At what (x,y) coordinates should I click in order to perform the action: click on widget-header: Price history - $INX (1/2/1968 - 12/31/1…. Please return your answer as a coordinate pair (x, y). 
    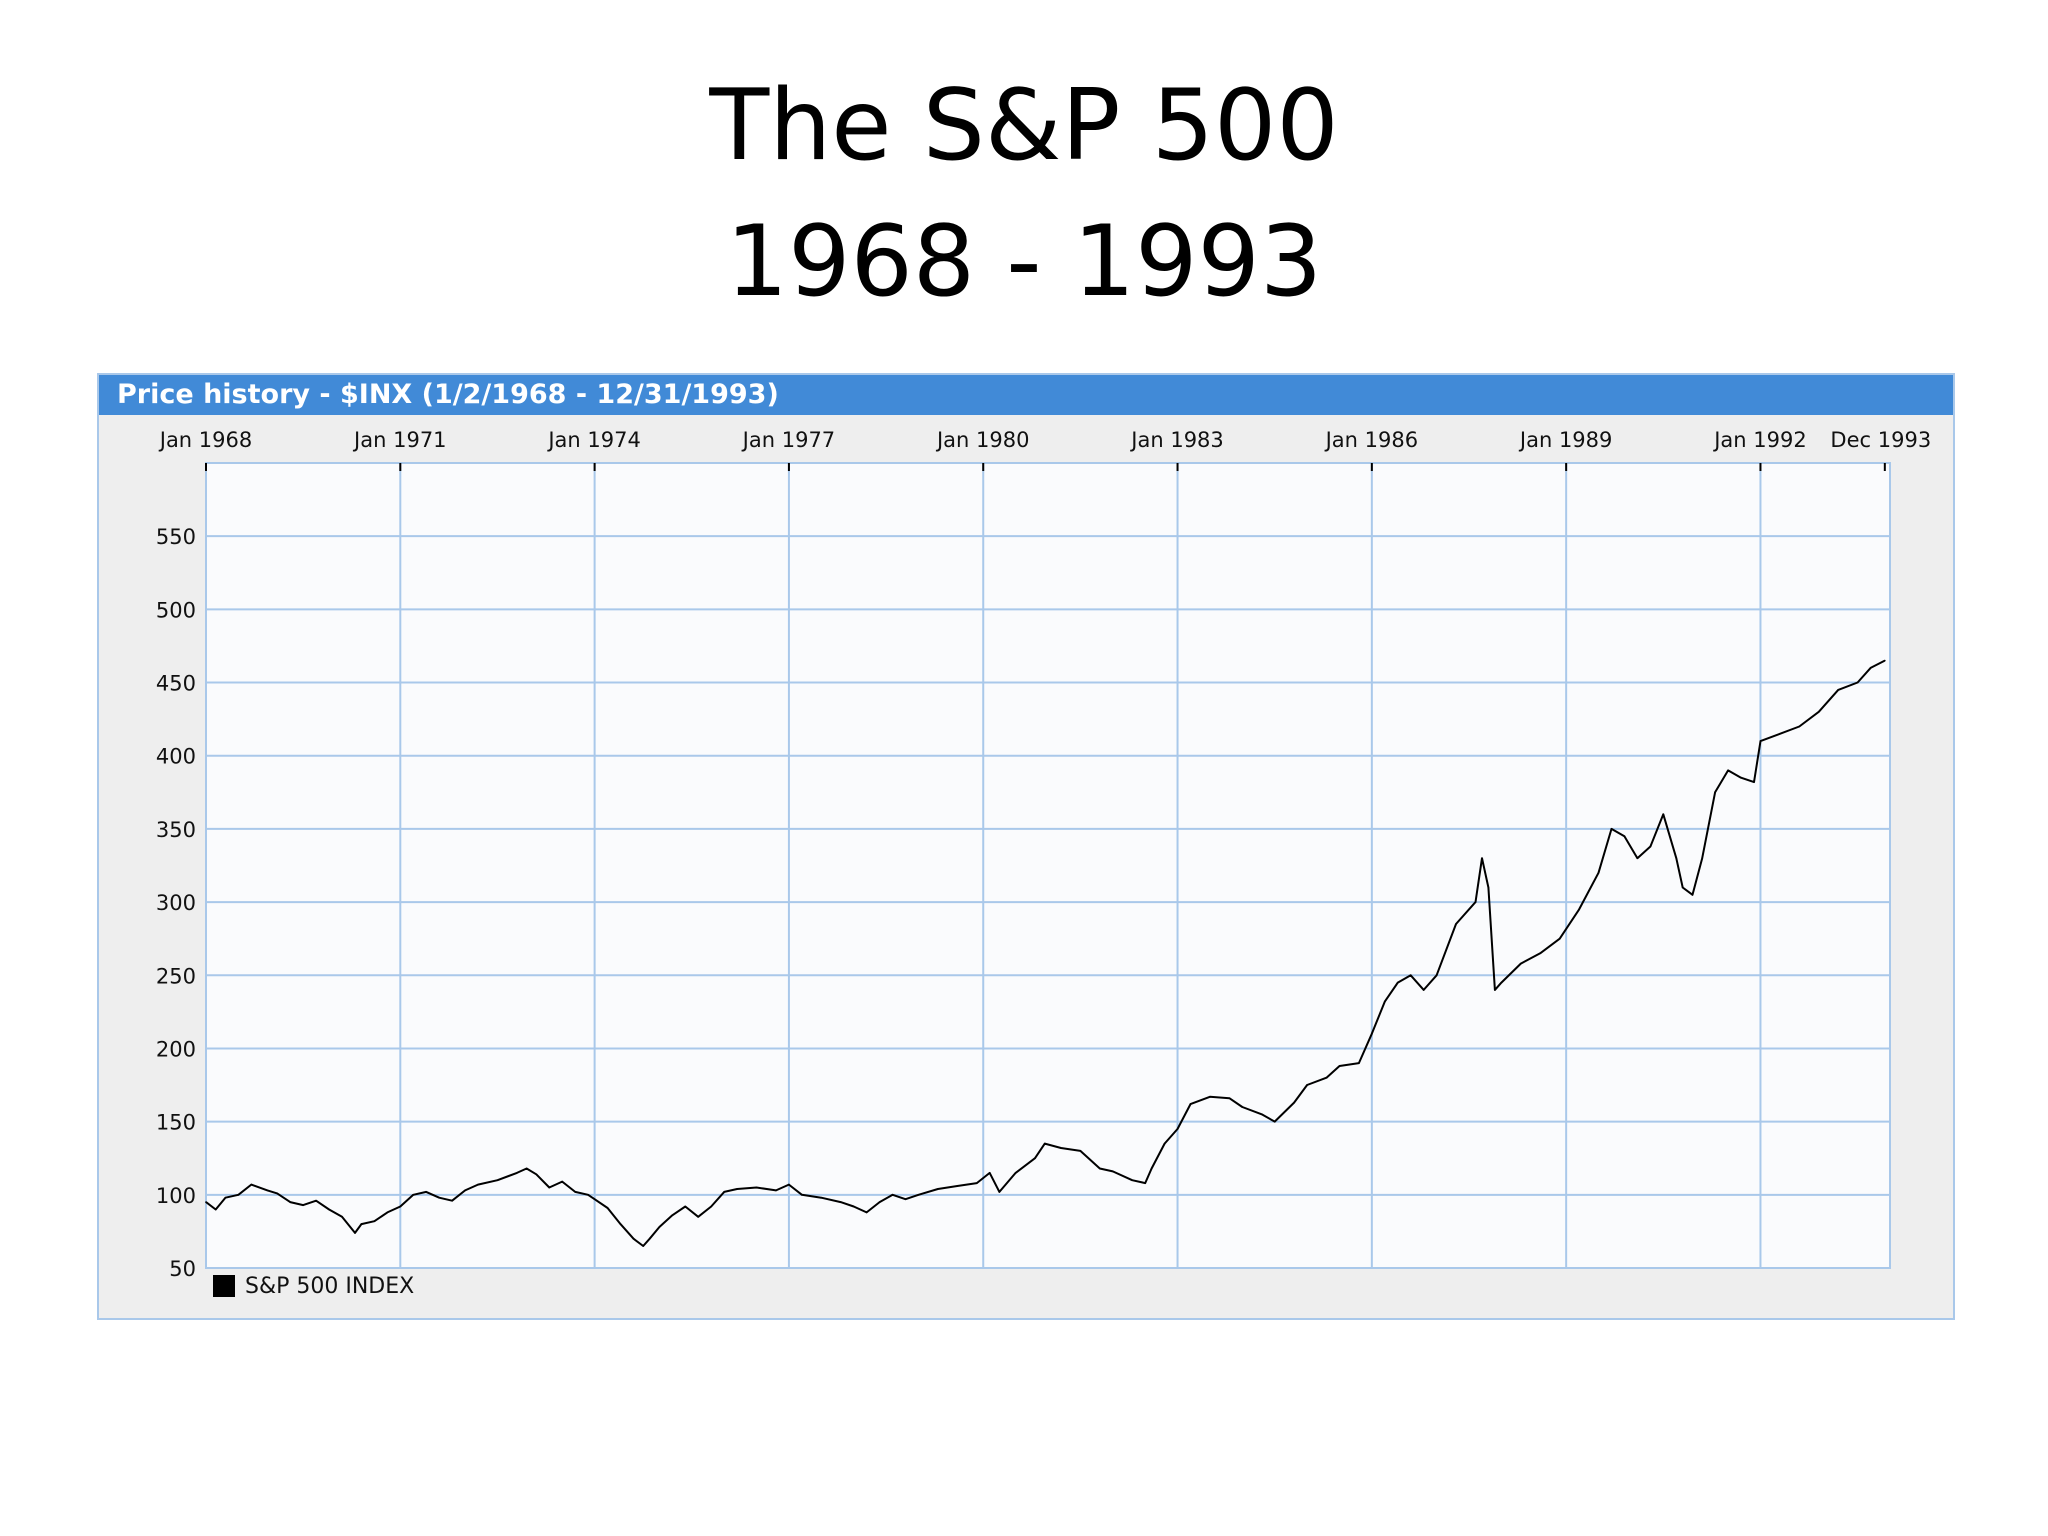
    Looking at the image, I should click on (1026, 395).